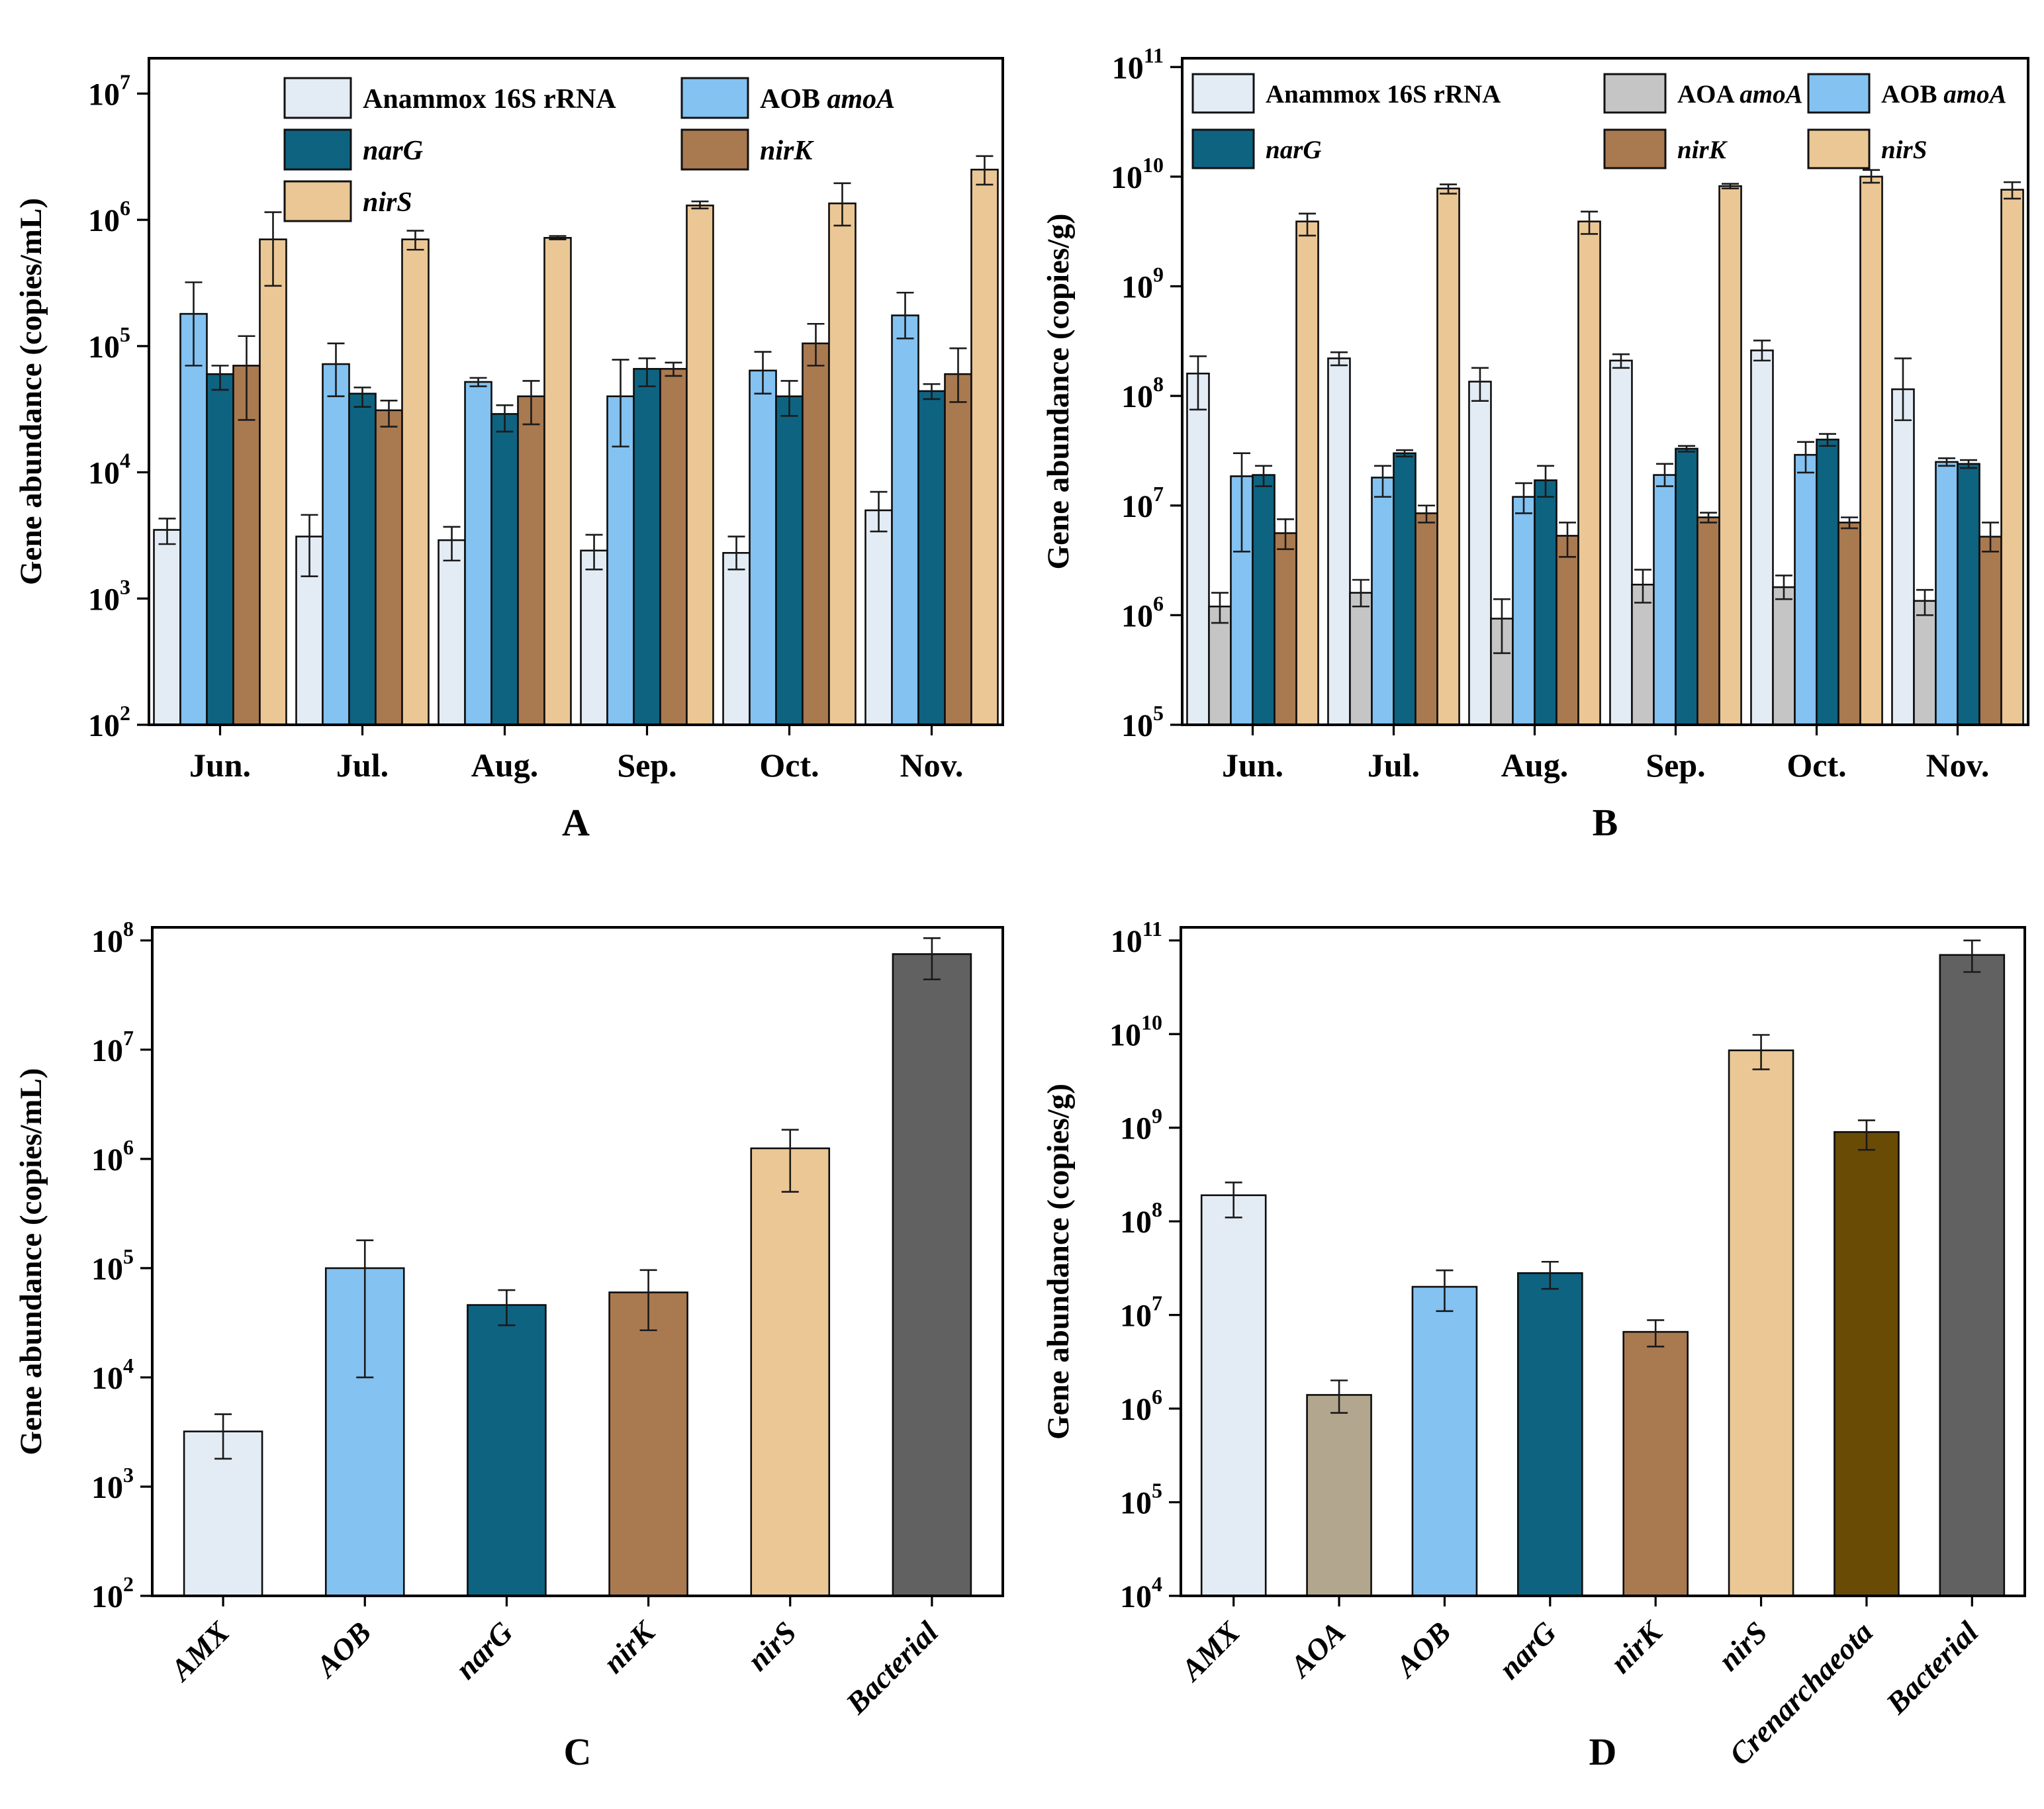 The image size is (2044, 1809). Describe the element at coordinates (1233, 1395) in the screenshot. I see `bar-amx` at that location.